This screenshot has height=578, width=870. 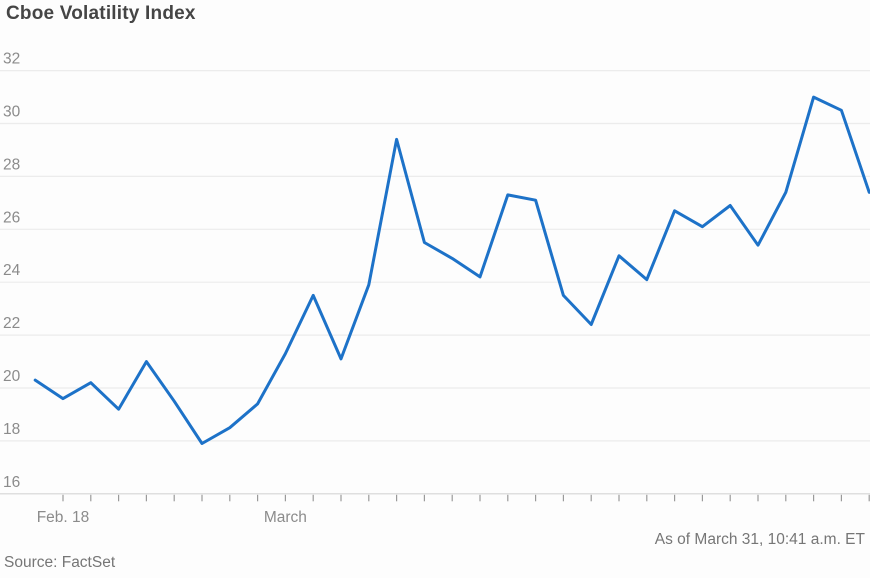 I want to click on y-tick-label: 18, so click(x=11, y=429).